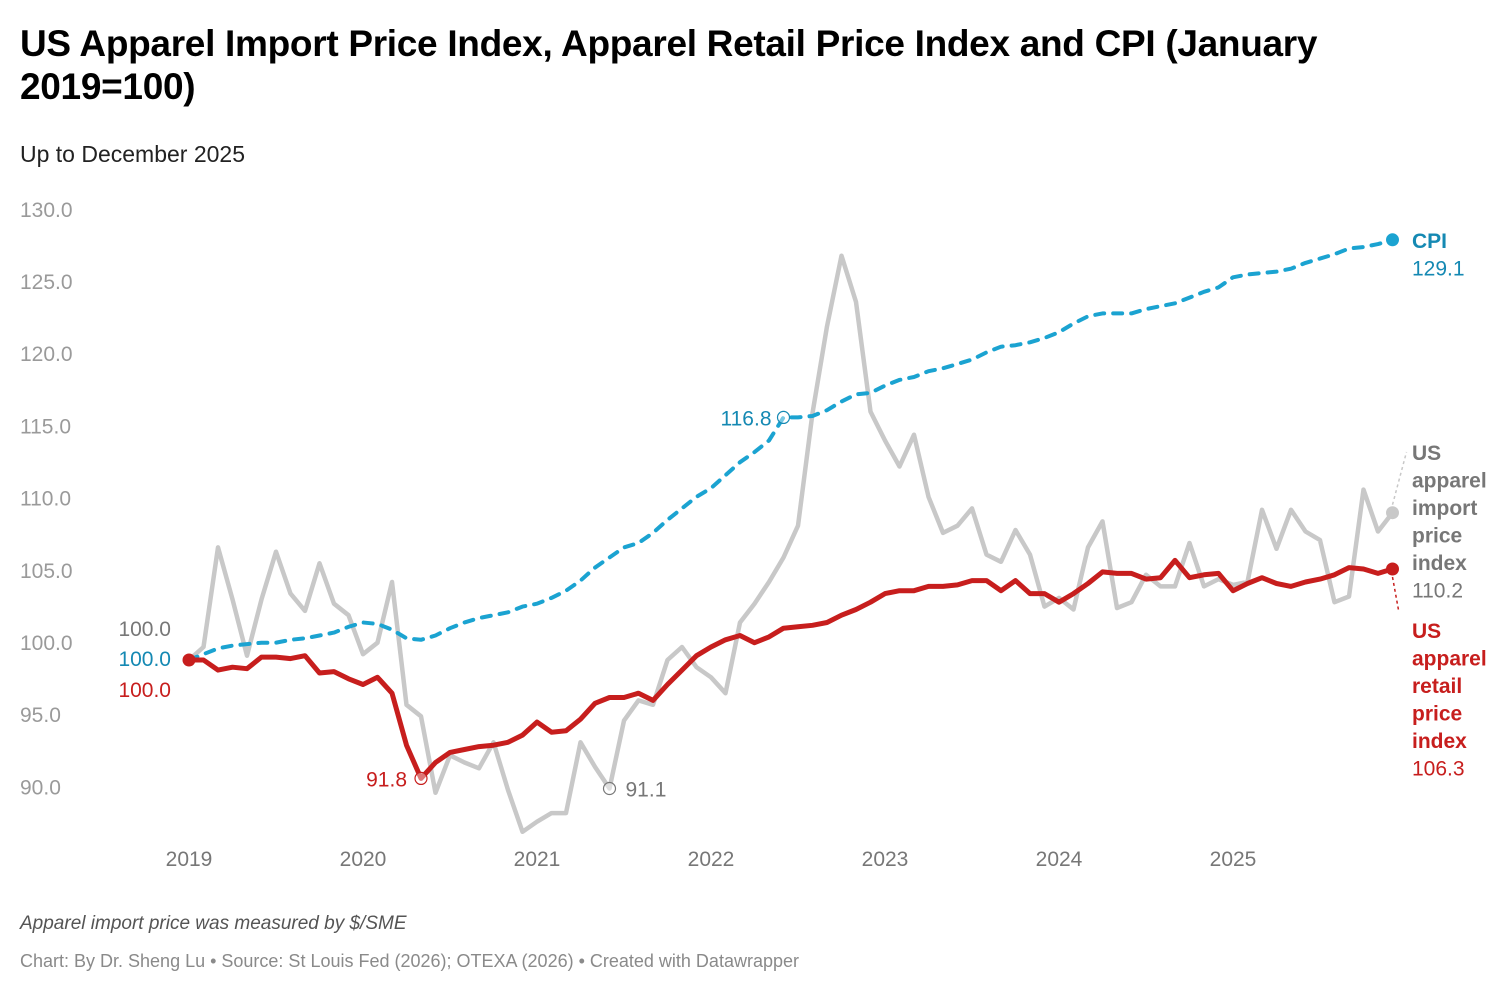 Image resolution: width=1512 pixels, height=996 pixels. Describe the element at coordinates (1437, 591) in the screenshot. I see `series-end-value-label: 110.2` at that location.